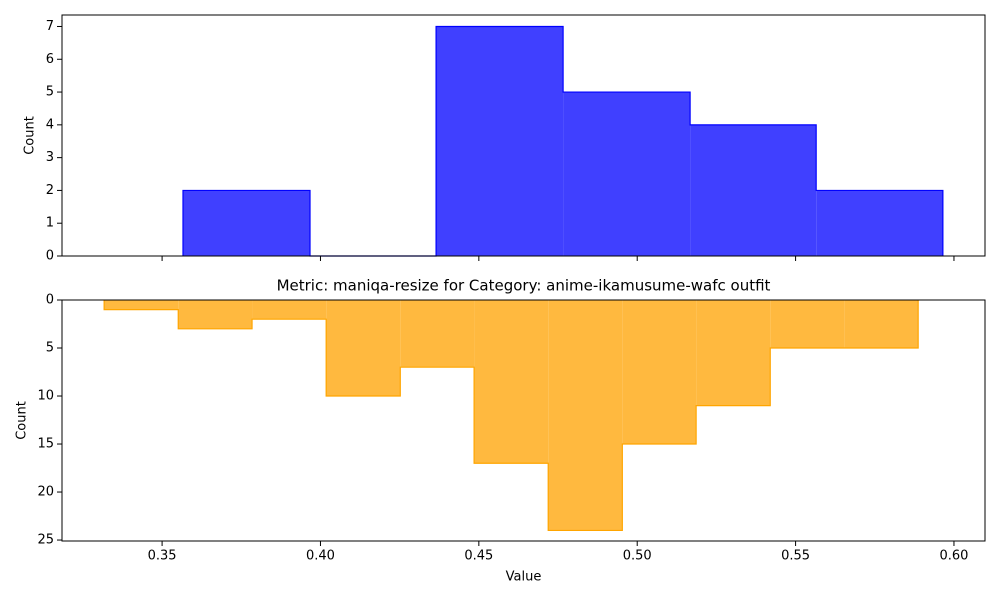 This screenshot has height=600, width=1000. What do you see at coordinates (50, 26) in the screenshot?
I see `y-tick-label: 7` at bounding box center [50, 26].